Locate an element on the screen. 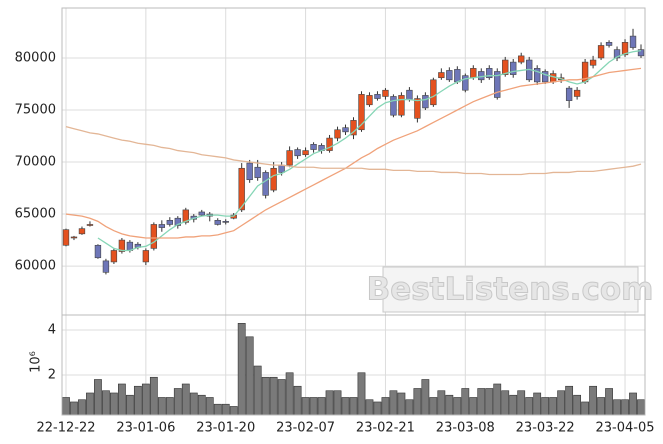  y-tick-label: 2 is located at coordinates (52, 375).